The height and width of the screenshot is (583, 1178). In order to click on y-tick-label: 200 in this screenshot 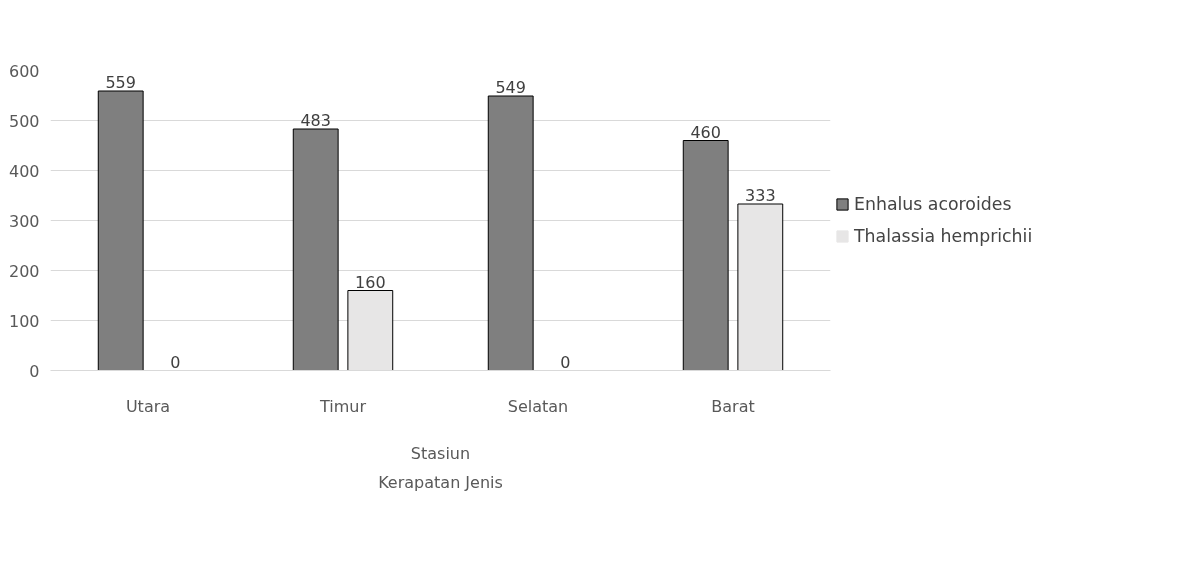, I will do `click(24, 271)`.